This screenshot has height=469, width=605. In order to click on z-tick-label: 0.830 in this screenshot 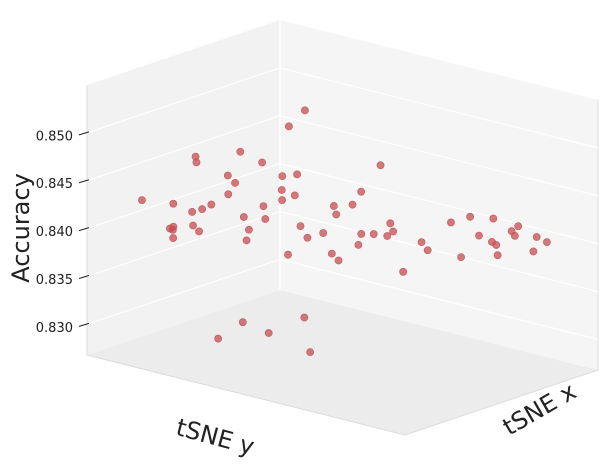, I will do `click(54, 328)`.